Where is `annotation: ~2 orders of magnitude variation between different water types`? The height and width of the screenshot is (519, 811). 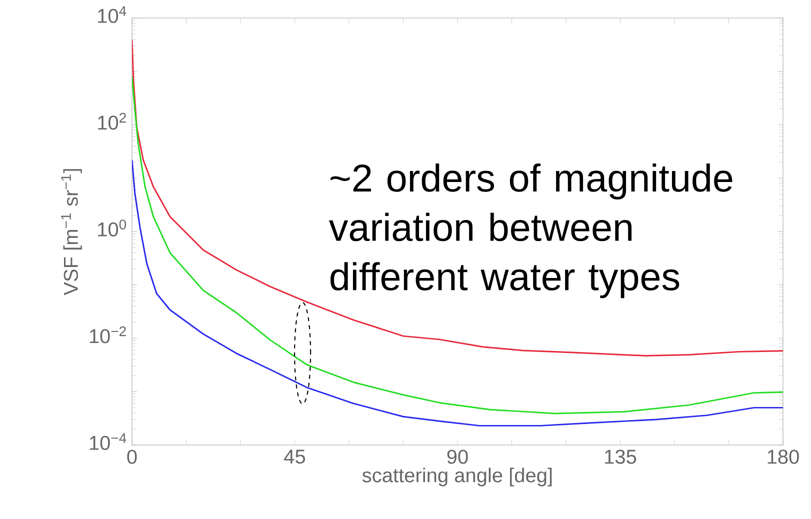
annotation: ~2 orders of magnitude variation between different water types is located at coordinates (530, 230).